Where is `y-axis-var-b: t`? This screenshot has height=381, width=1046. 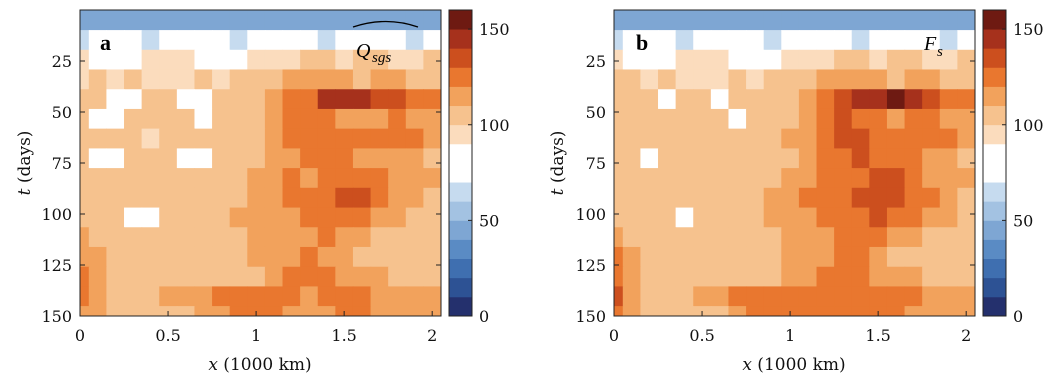
y-axis-var-b: t is located at coordinates (558, 191).